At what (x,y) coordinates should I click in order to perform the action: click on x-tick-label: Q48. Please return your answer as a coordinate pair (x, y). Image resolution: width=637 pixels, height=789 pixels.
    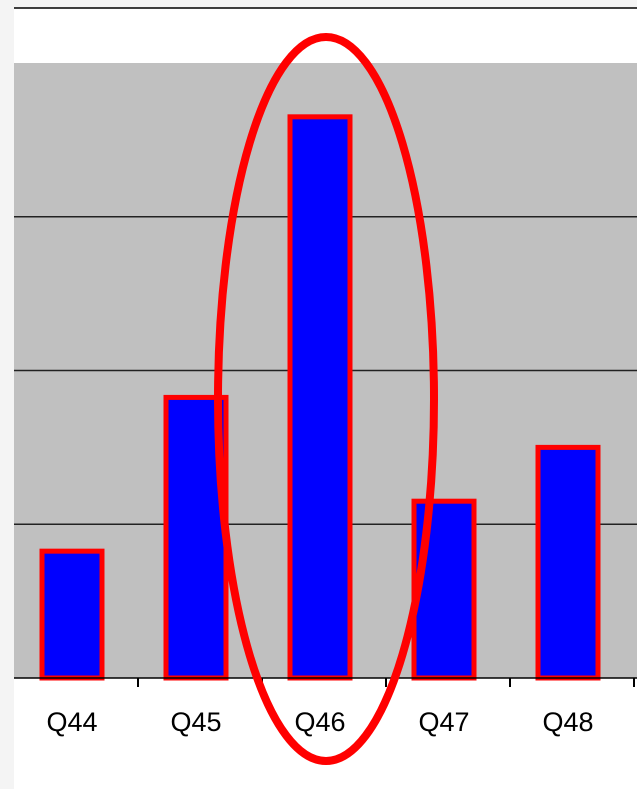
    Looking at the image, I should click on (567, 722).